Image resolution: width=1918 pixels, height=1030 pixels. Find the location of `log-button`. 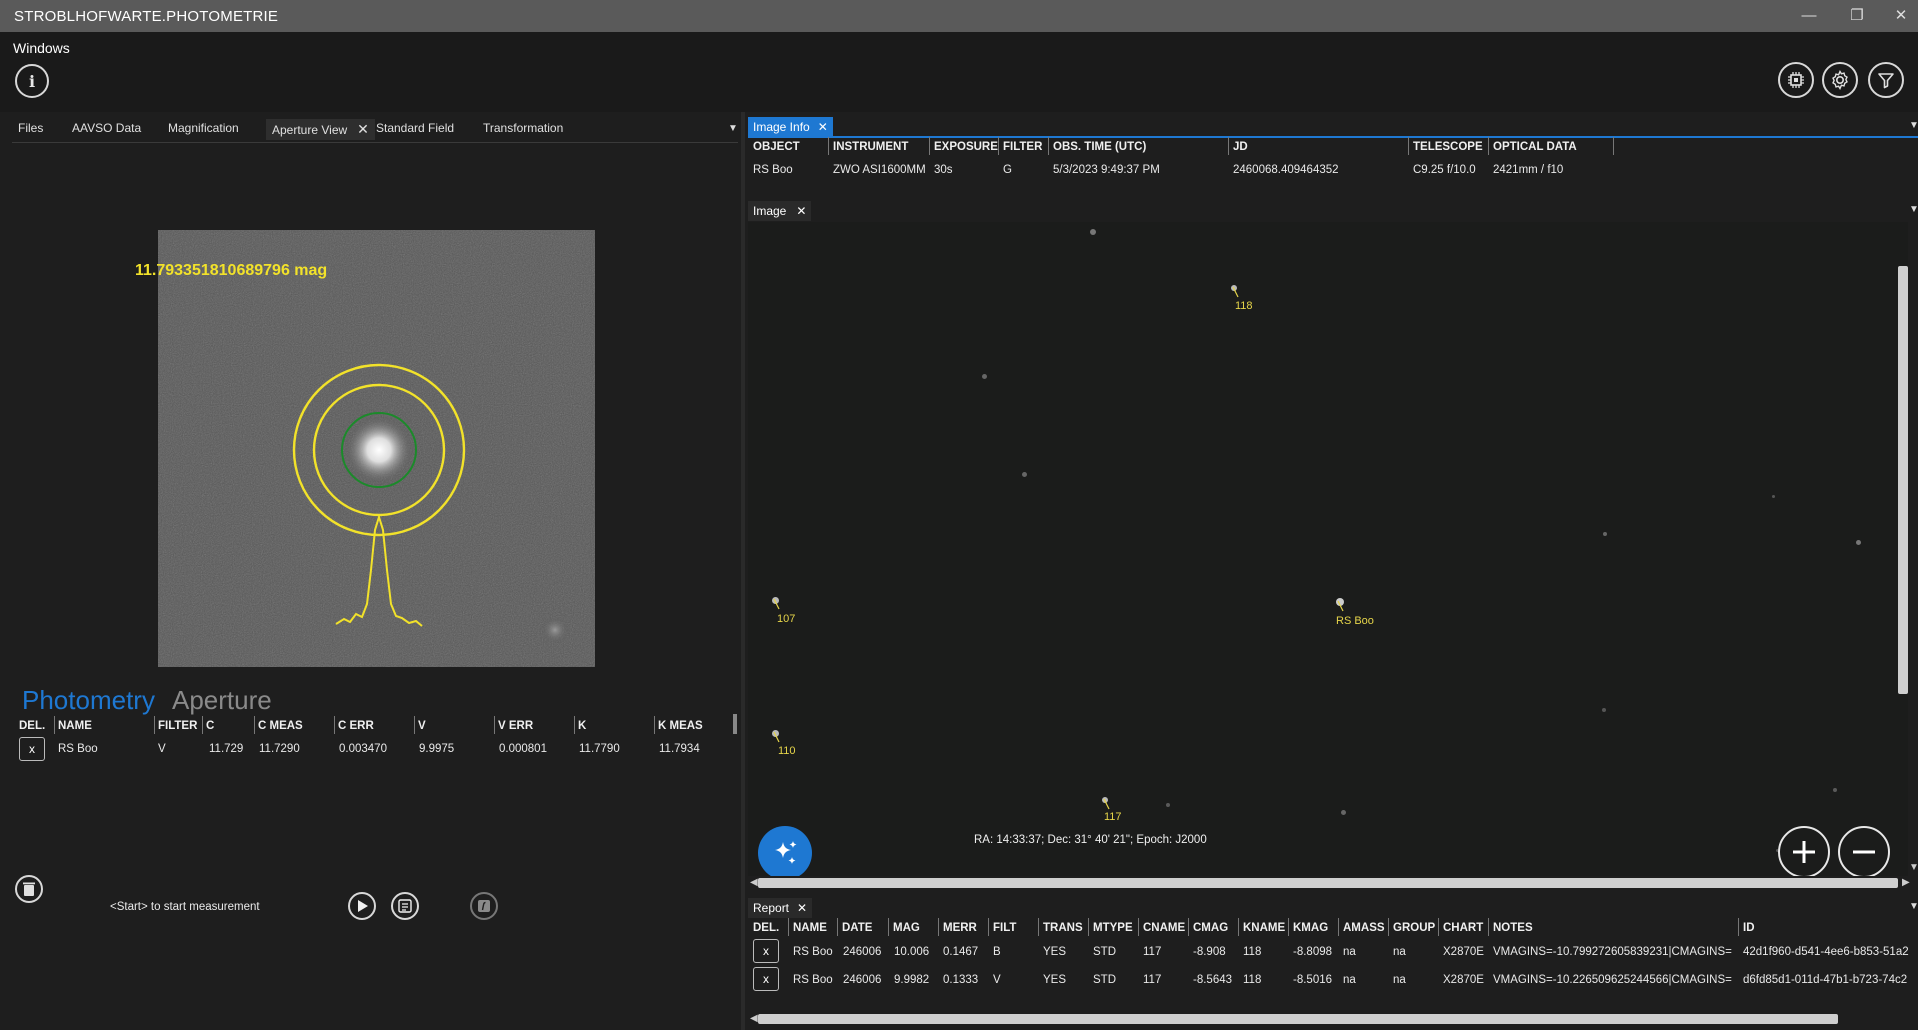

log-button is located at coordinates (405, 906).